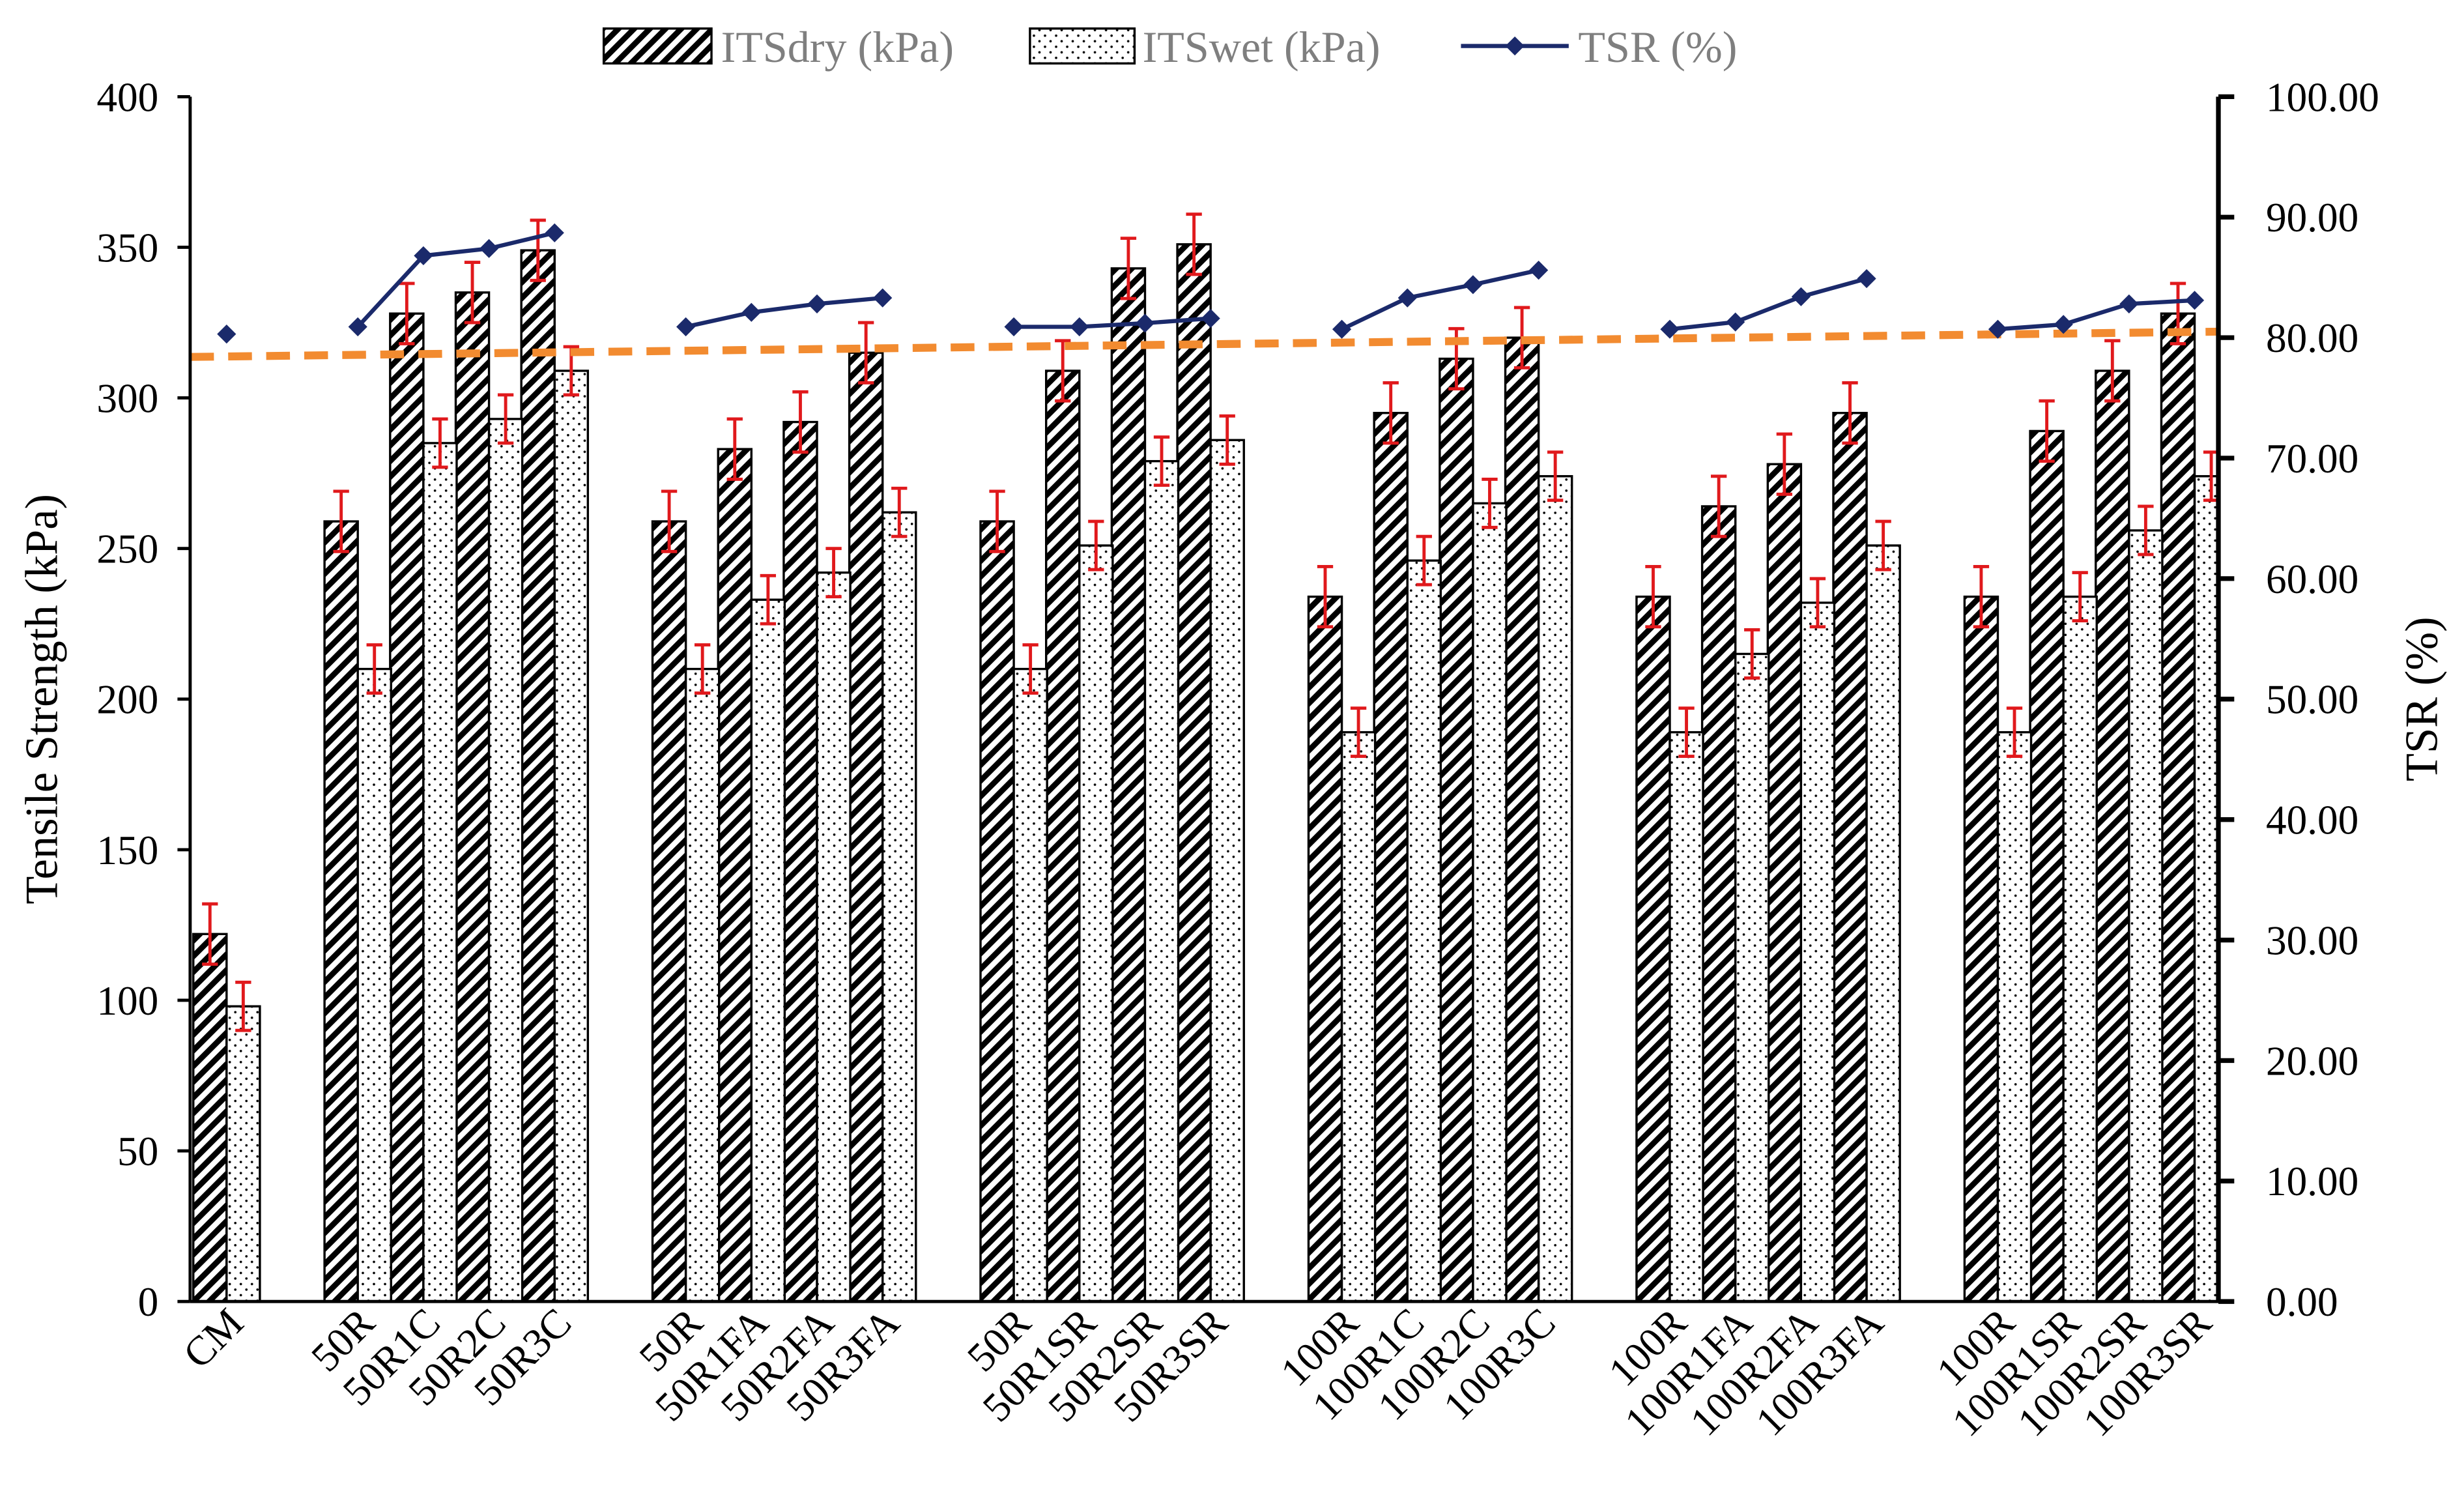 Image resolution: width=2464 pixels, height=1506 pixels. I want to click on y-tick-label-right: 100.00, so click(2322, 97).